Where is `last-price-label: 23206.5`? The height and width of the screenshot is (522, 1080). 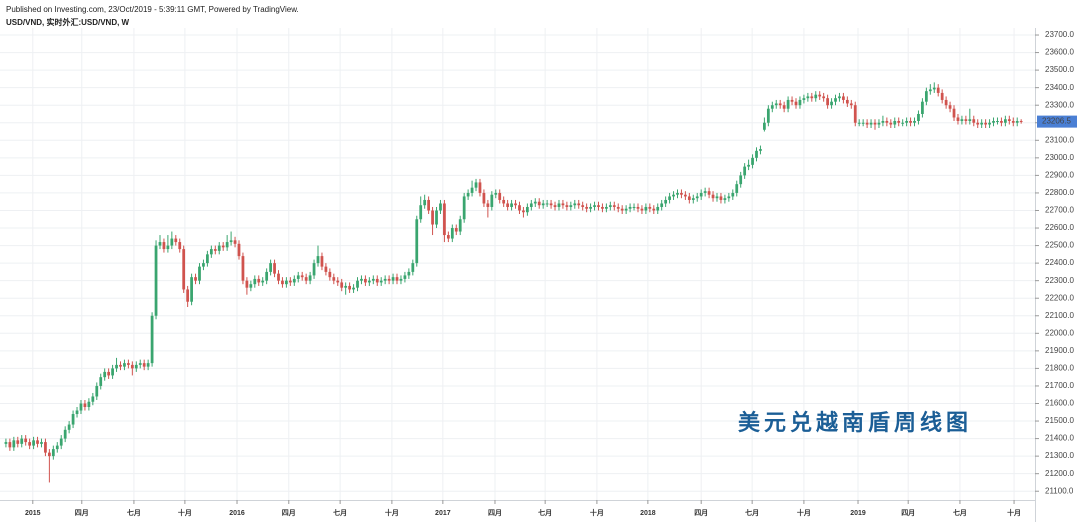
last-price-label: 23206.5 is located at coordinates (1056, 121).